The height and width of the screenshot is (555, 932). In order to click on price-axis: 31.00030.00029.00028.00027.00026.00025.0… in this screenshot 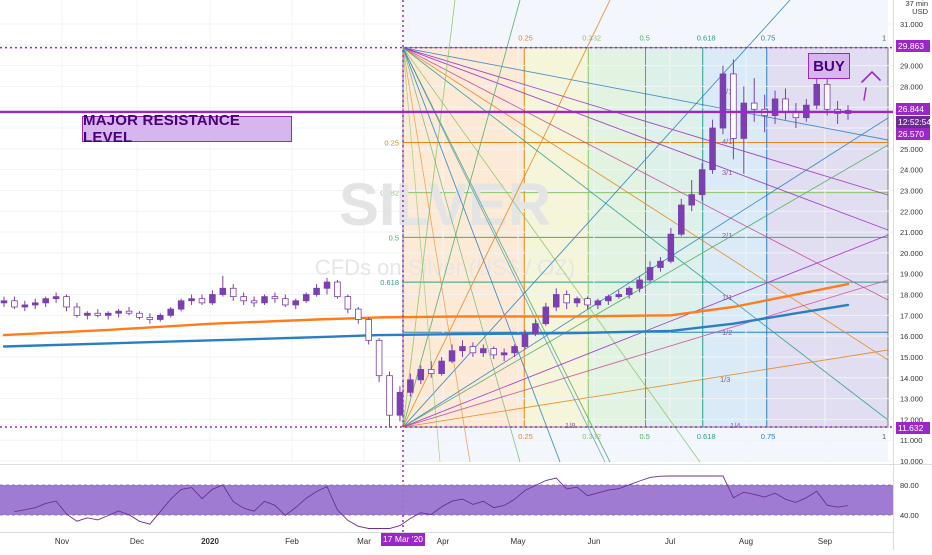, I will do `click(908, 275)`.